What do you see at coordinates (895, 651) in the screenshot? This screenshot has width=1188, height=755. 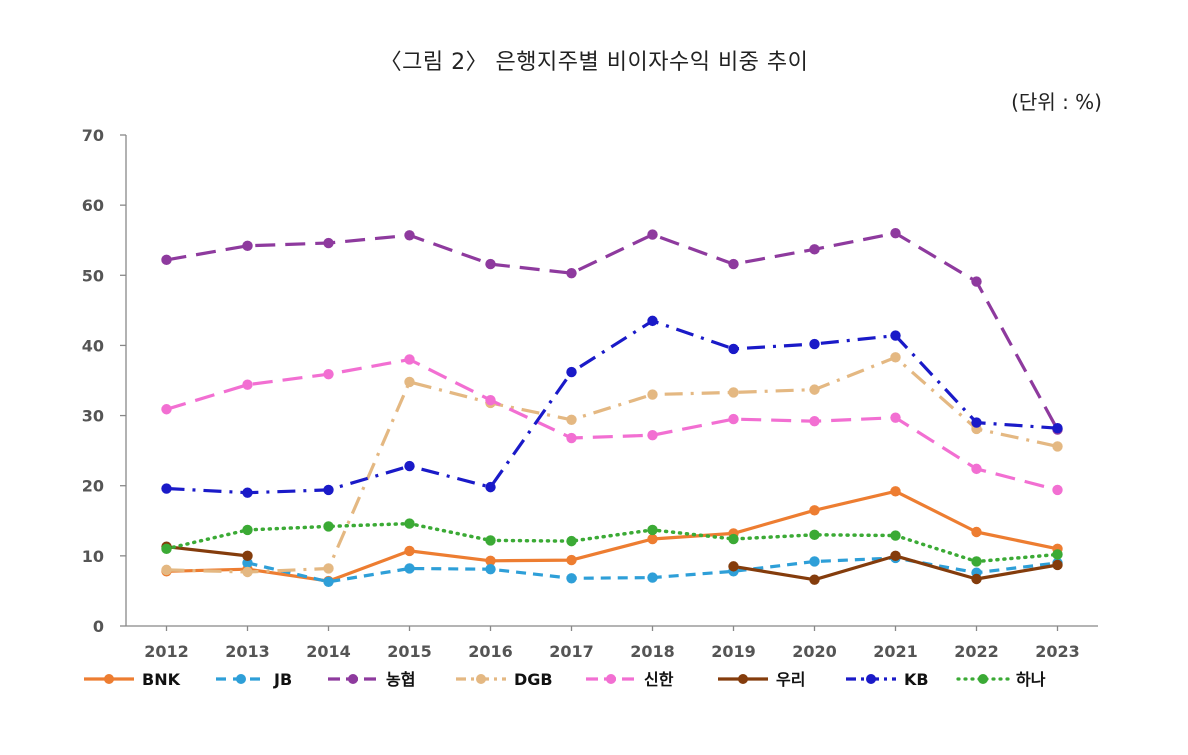 I see `x-tick-label: 2021` at bounding box center [895, 651].